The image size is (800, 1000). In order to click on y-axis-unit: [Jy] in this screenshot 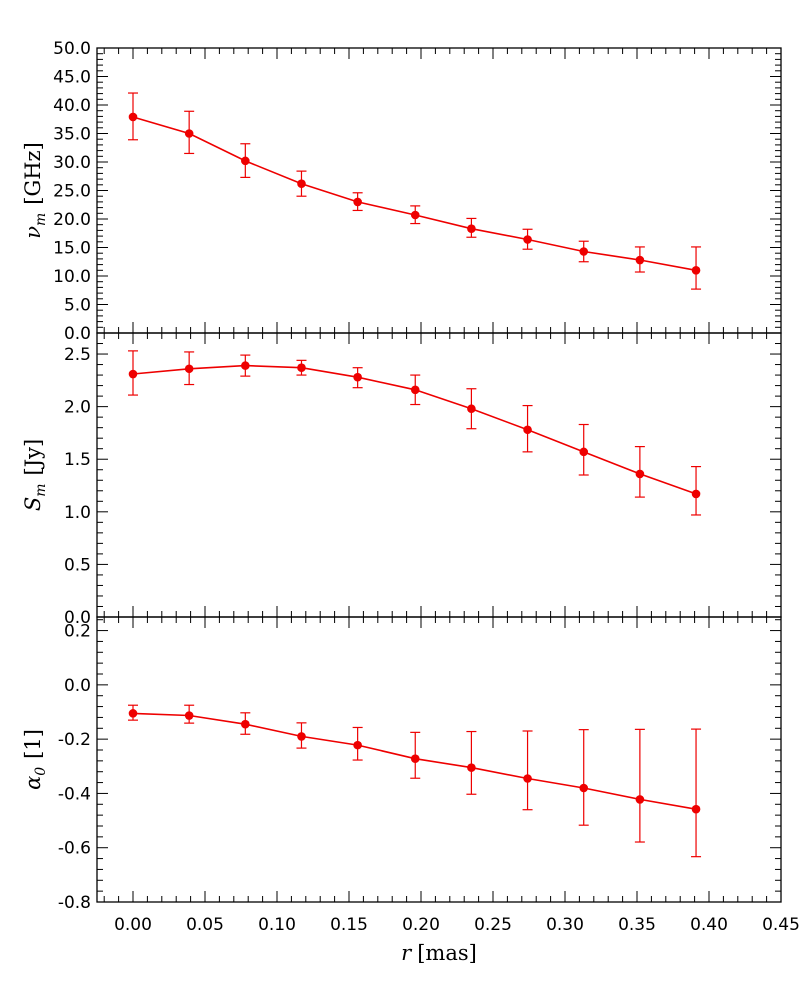, I will do `click(33, 457)`.